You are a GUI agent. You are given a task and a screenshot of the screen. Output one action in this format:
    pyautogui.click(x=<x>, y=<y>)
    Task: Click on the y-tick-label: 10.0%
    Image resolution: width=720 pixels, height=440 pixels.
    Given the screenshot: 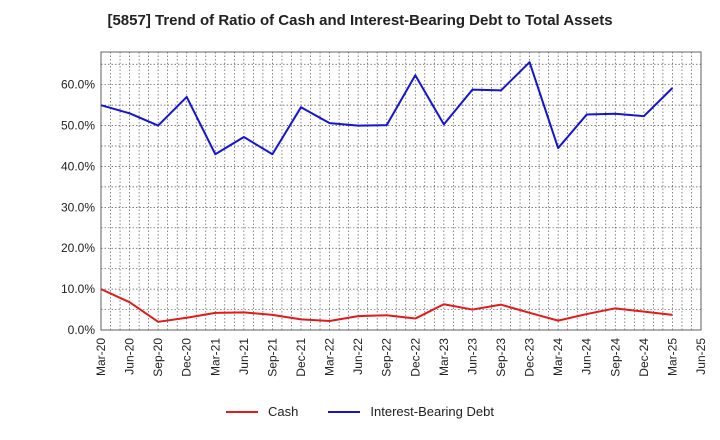 What is the action you would take?
    pyautogui.click(x=78, y=289)
    